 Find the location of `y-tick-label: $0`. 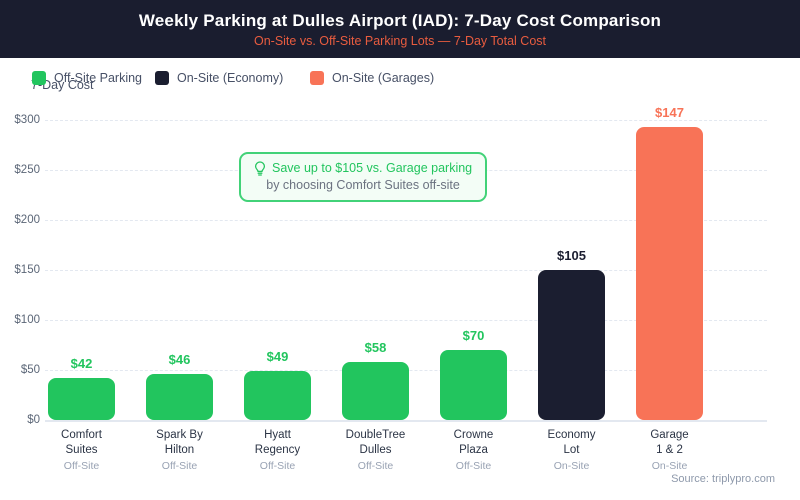

y-tick-label: $0 is located at coordinates (33, 420).